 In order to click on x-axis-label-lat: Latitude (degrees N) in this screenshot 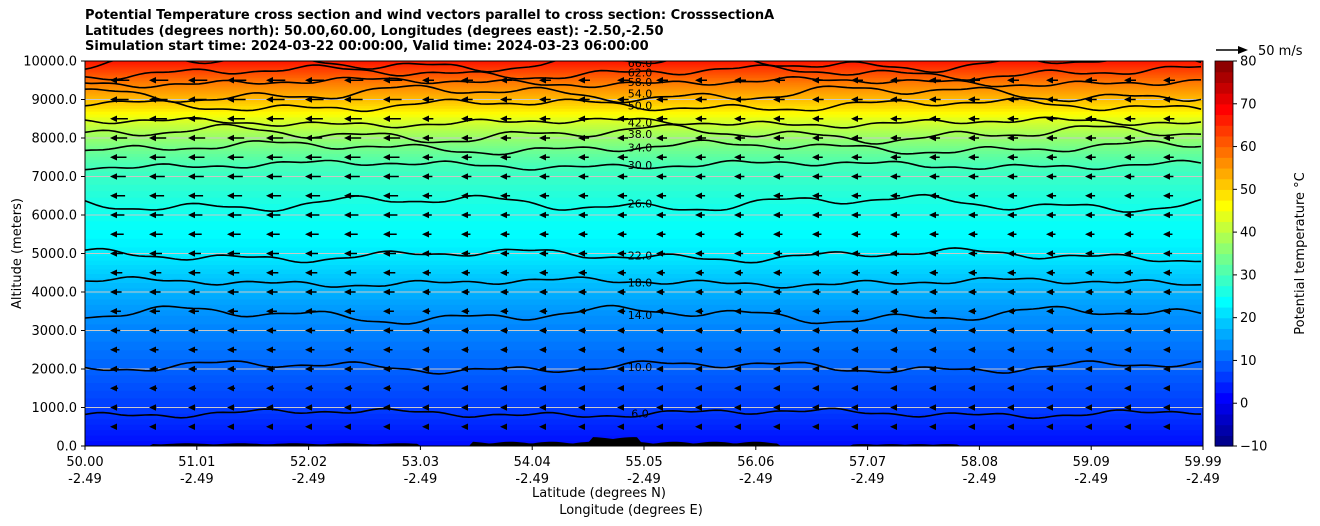, I will do `click(599, 493)`.